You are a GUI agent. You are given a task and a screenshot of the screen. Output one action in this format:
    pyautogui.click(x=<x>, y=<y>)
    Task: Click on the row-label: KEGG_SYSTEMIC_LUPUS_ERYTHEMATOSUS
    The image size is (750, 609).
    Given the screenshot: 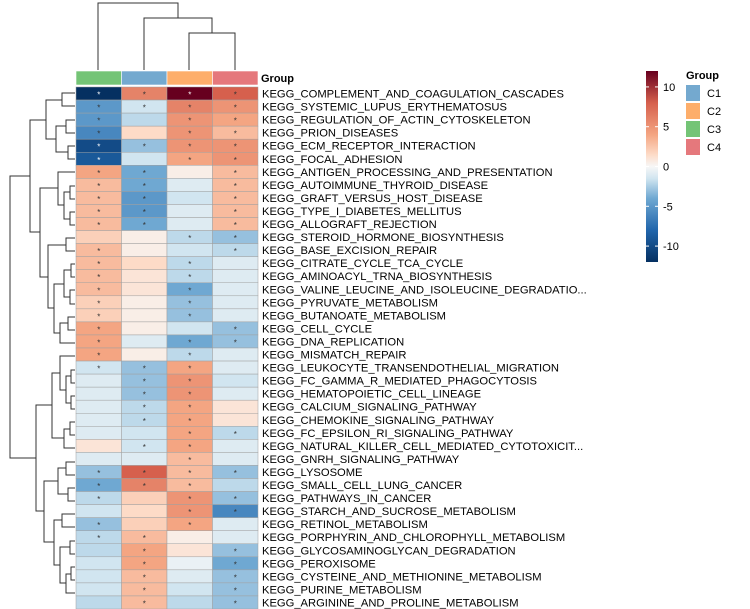 What is the action you would take?
    pyautogui.click(x=384, y=108)
    